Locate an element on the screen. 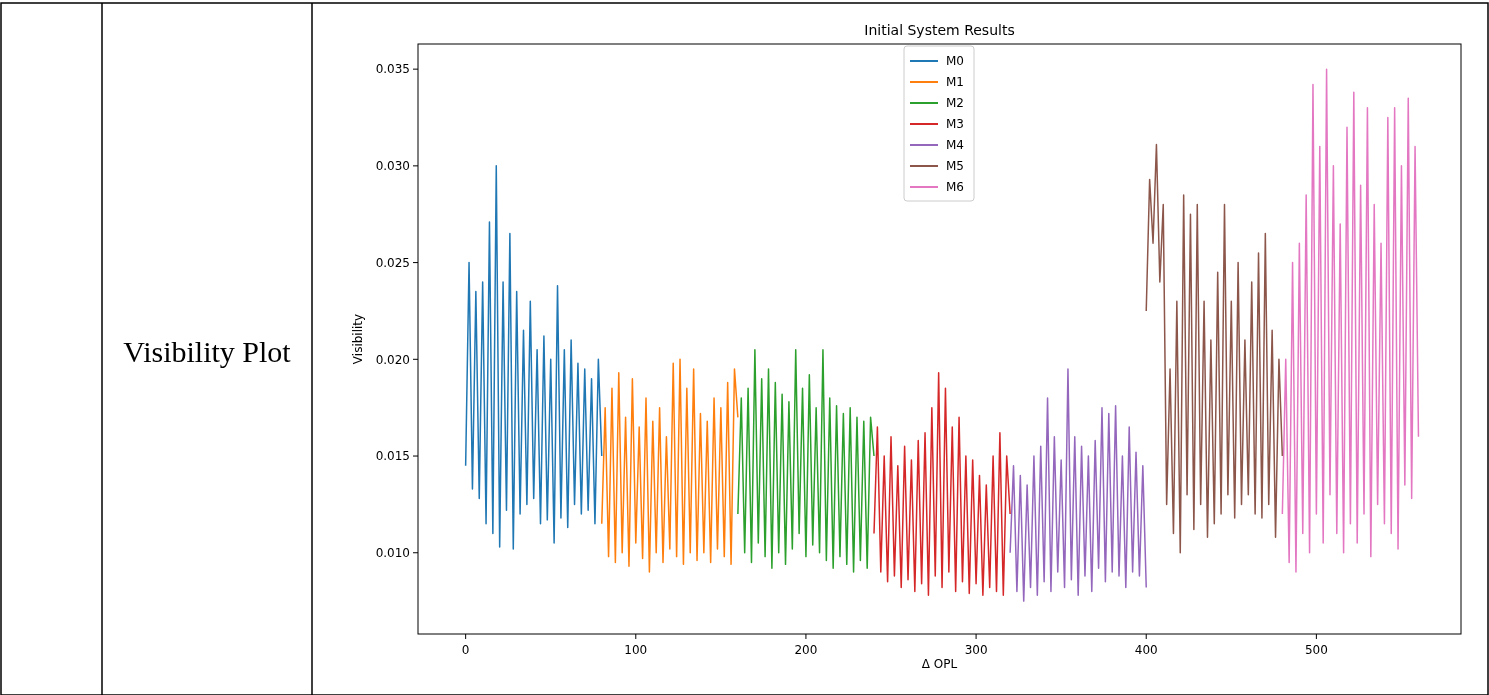  y-tick-label: 0.035 is located at coordinates (392, 69).